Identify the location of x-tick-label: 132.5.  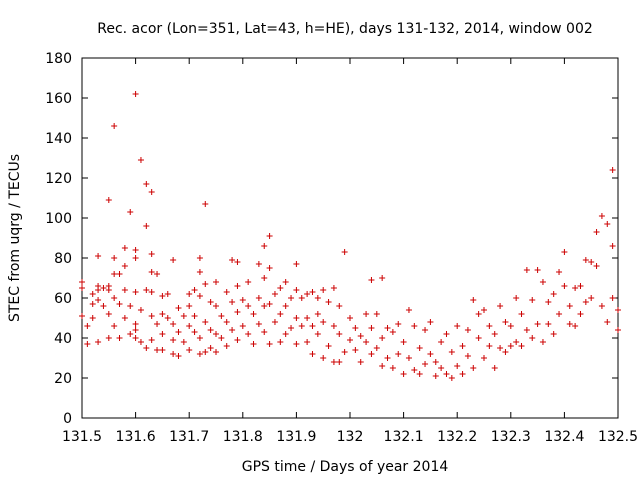
(618, 437).